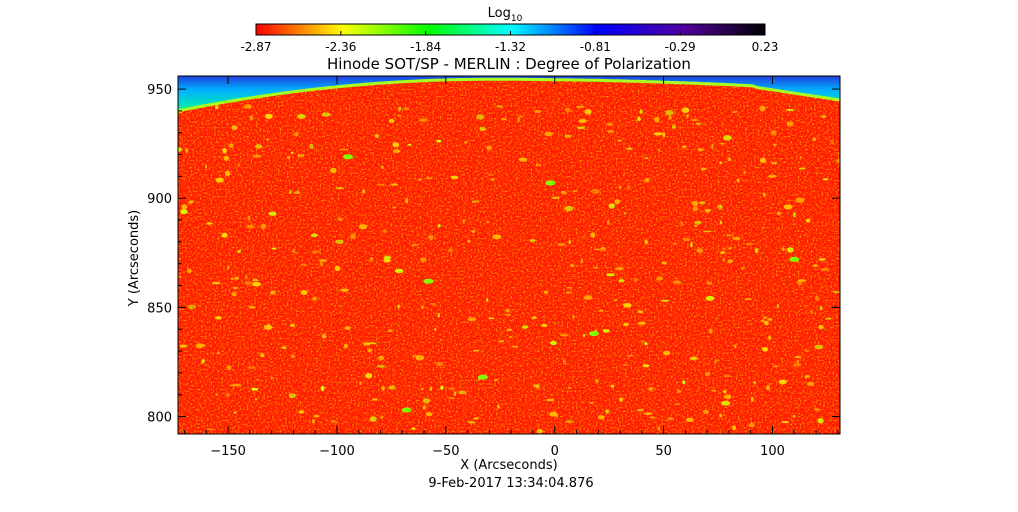 The width and height of the screenshot is (1018, 512). Describe the element at coordinates (595, 47) in the screenshot. I see `colorbar-tick-label: -0.81` at that location.